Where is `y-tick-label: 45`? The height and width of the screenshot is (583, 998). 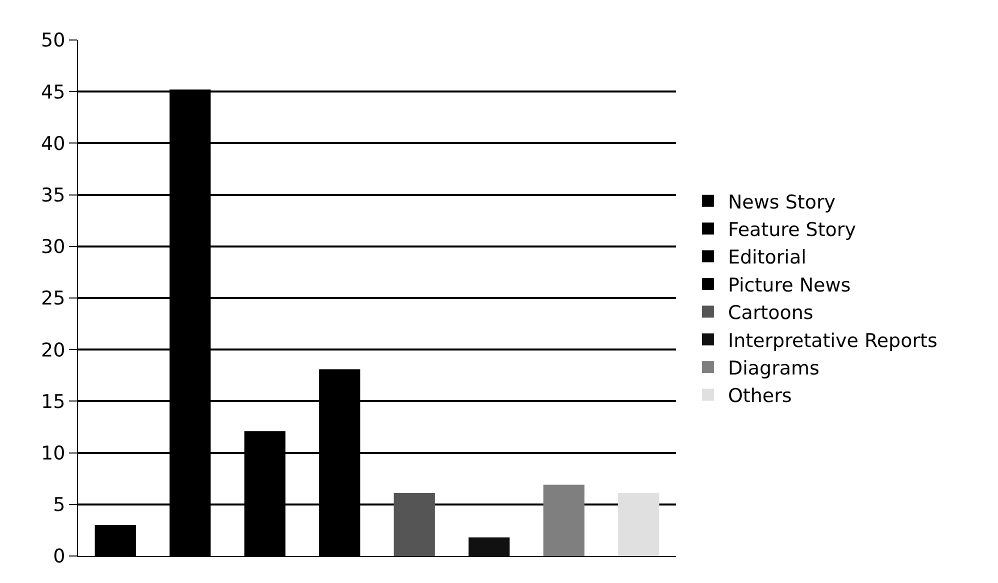
y-tick-label: 45 is located at coordinates (53, 92).